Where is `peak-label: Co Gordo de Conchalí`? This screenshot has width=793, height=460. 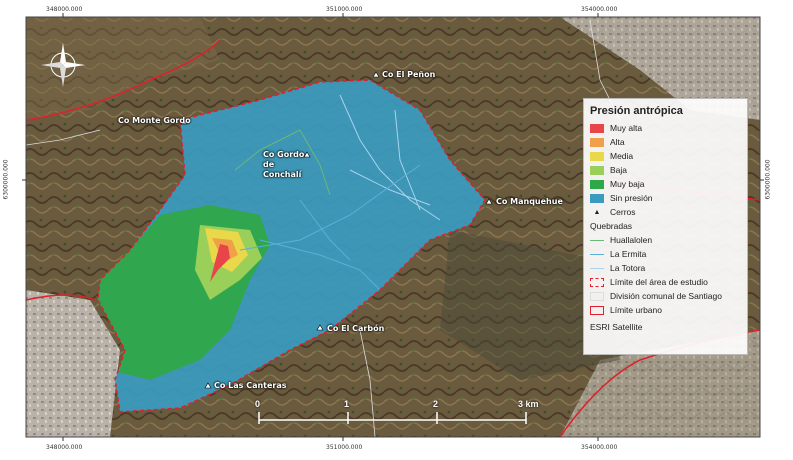
peak-label: Co Gordo de Conchalí is located at coordinates (284, 164).